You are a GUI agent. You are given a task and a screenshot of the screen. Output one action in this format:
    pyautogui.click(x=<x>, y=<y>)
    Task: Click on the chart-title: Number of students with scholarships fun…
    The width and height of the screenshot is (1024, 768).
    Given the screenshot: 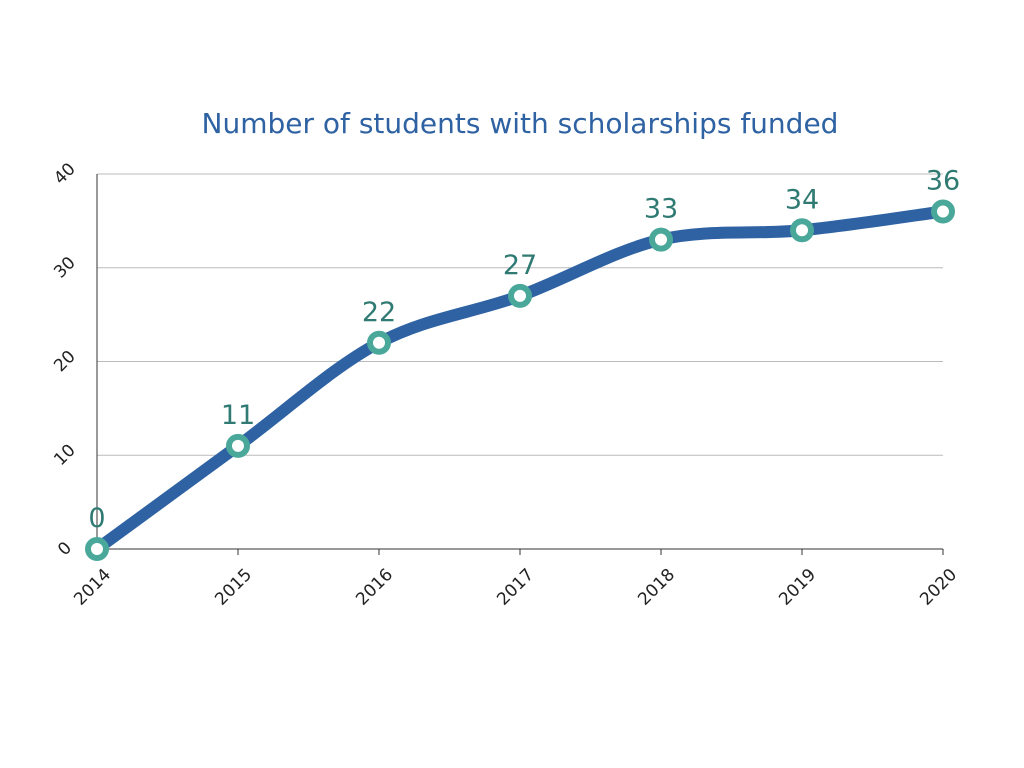 What is the action you would take?
    pyautogui.click(x=520, y=123)
    